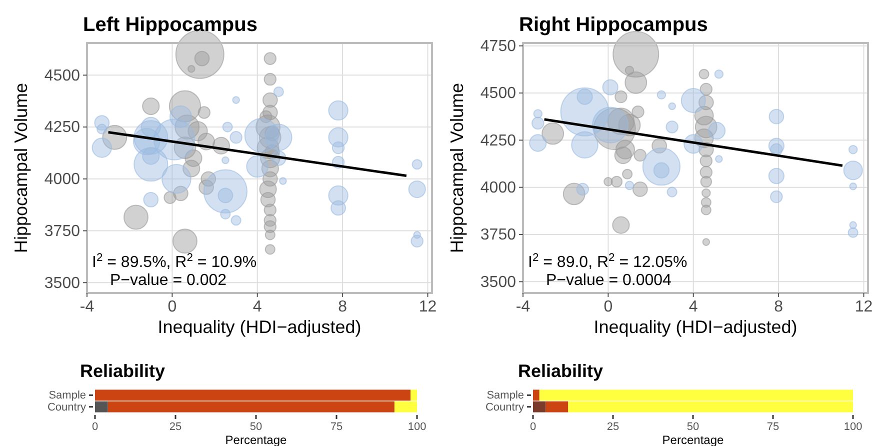 This screenshot has width=874, height=446. Describe the element at coordinates (170, 25) in the screenshot. I see `chart-title: Left Hippocampus` at that location.